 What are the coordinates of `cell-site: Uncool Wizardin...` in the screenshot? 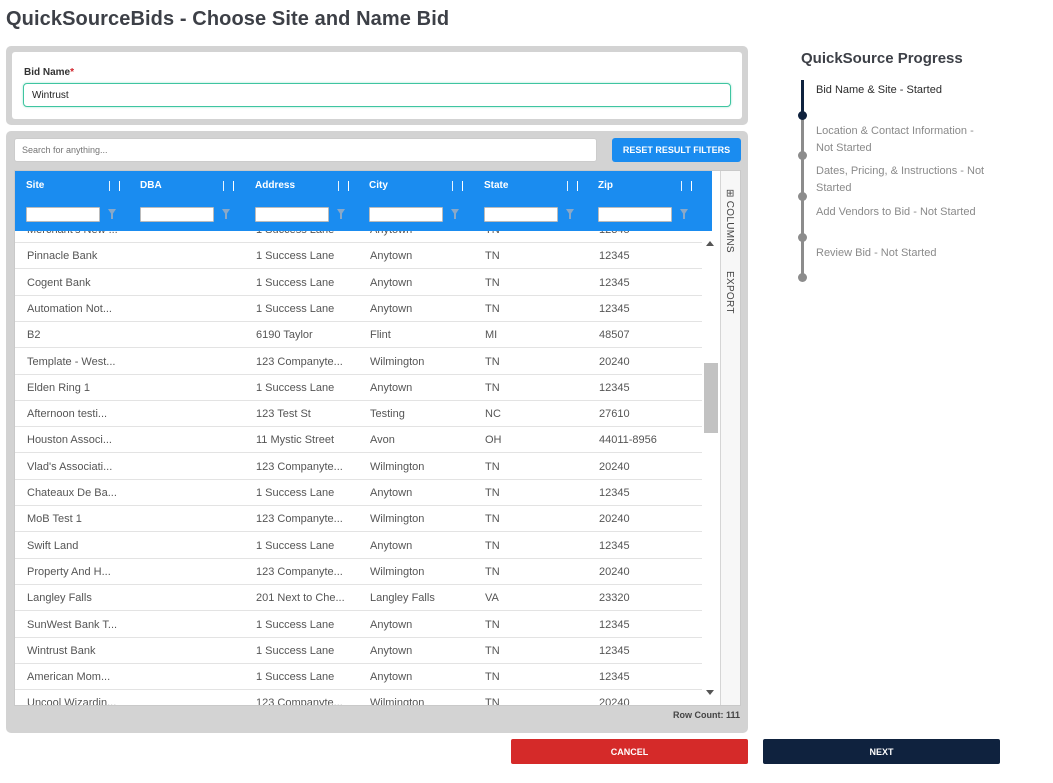 It's located at (72, 701).